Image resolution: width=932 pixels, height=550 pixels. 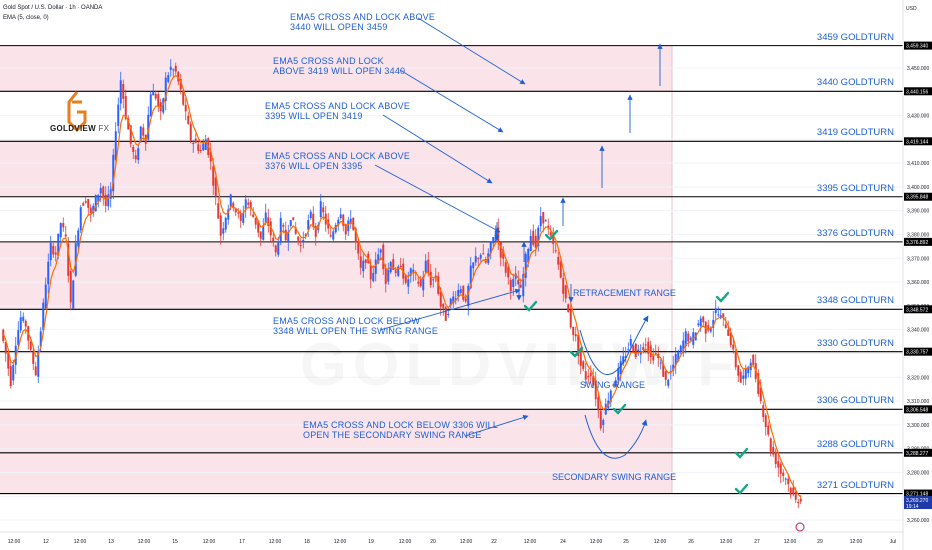 I want to click on note-line: EMA5 CROSS AND LOCK BELOW, so click(x=347, y=321).